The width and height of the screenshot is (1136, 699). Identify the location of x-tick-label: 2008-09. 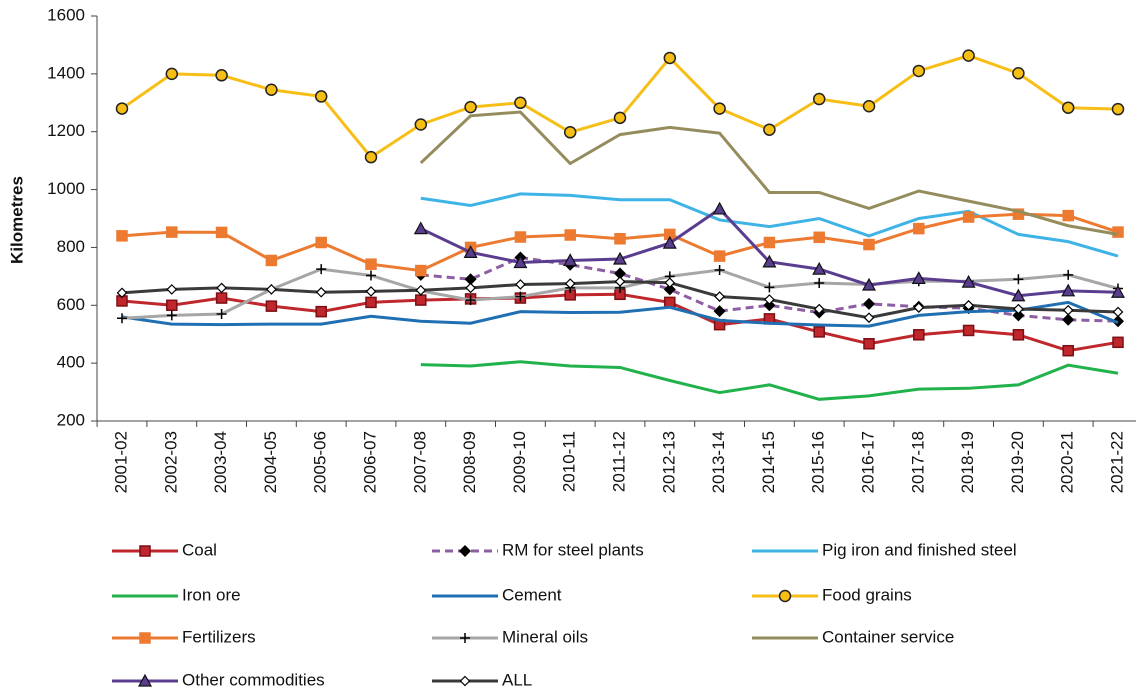
(469, 462).